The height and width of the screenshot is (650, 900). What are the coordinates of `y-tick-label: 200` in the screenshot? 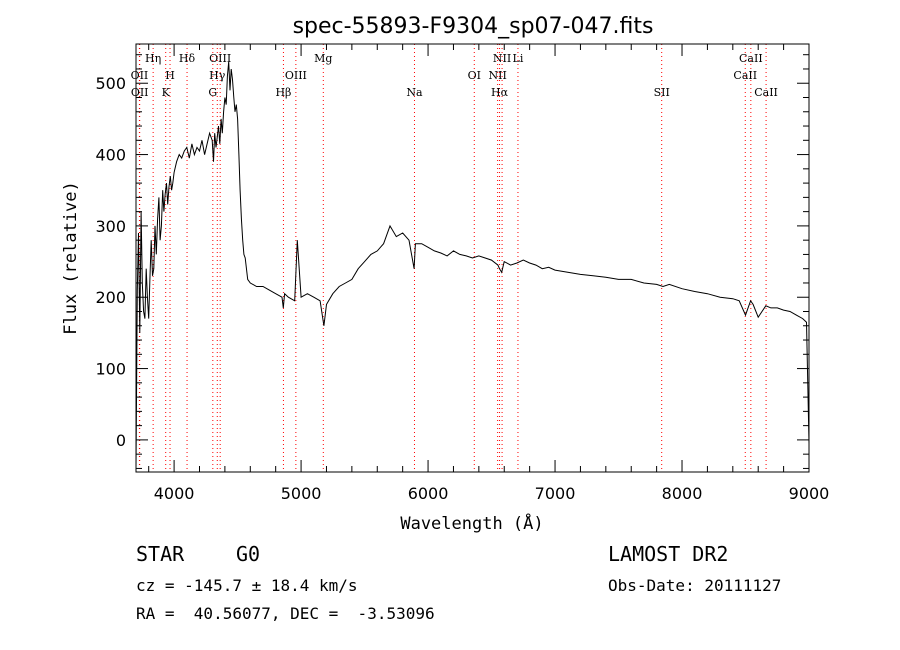 It's located at (110, 297).